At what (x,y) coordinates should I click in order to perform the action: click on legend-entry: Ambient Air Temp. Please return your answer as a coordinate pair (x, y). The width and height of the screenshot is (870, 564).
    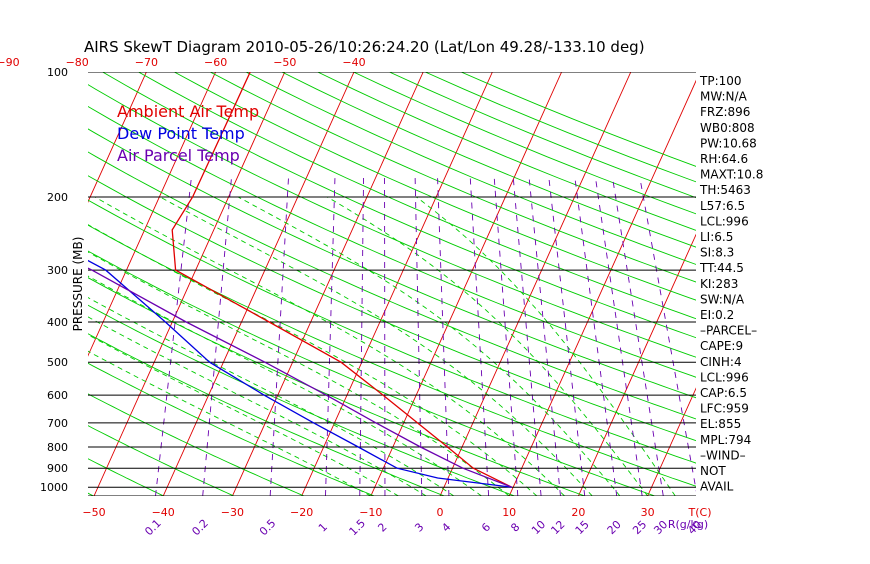
    Looking at the image, I should click on (188, 111).